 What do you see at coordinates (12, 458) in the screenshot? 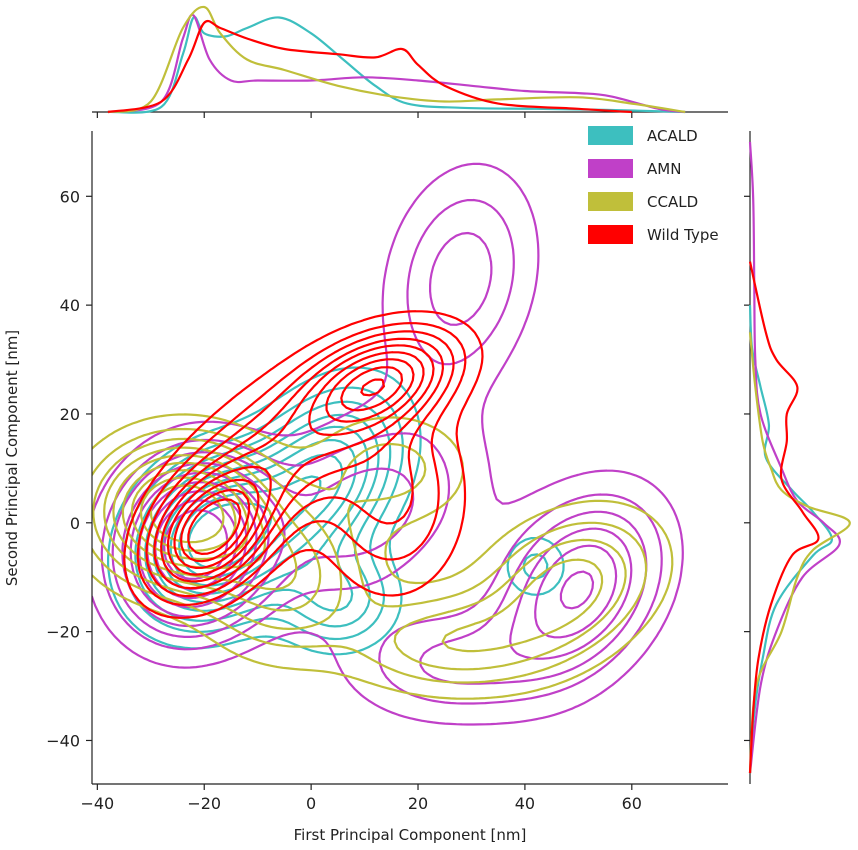
I see `y-axis-title: Second Principal Component [nm]` at bounding box center [12, 458].